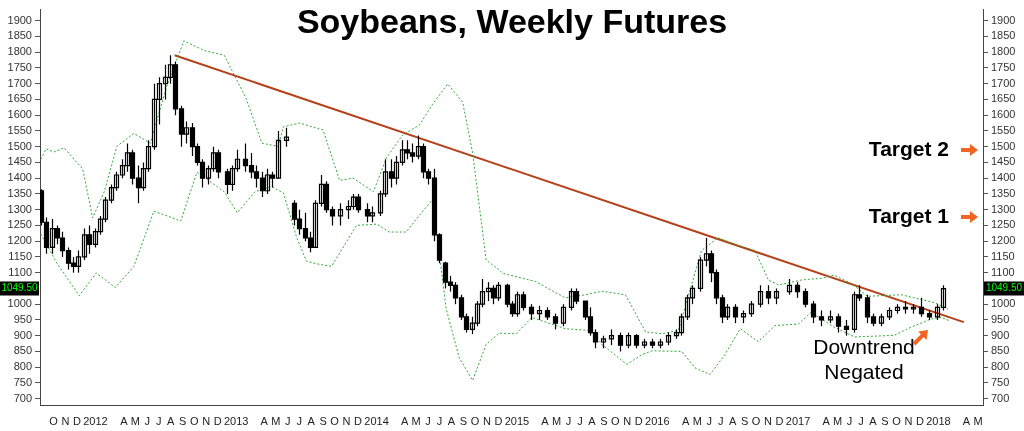 The height and width of the screenshot is (431, 1024). Describe the element at coordinates (19, 161) in the screenshot. I see `y-tick-label: 1450` at that location.